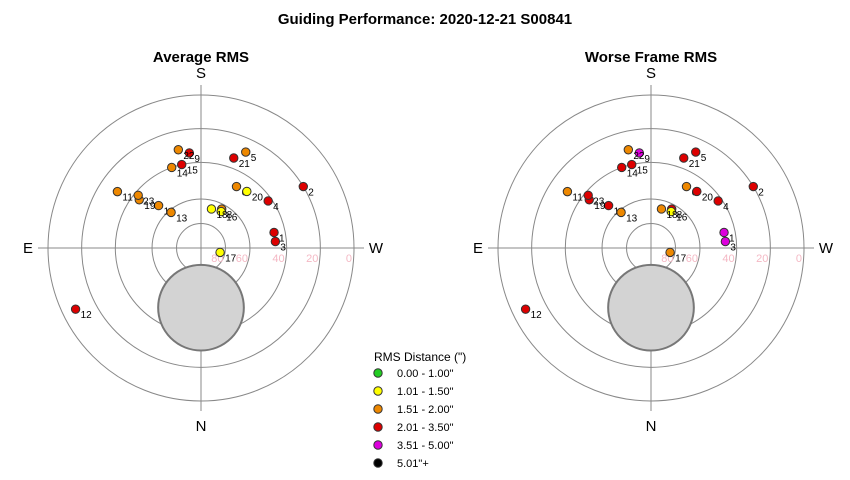 Image resolution: width=850 pixels, height=480 pixels. What do you see at coordinates (425, 446) in the screenshot?
I see `legend-label: 3.51 - 5.00"` at bounding box center [425, 446].